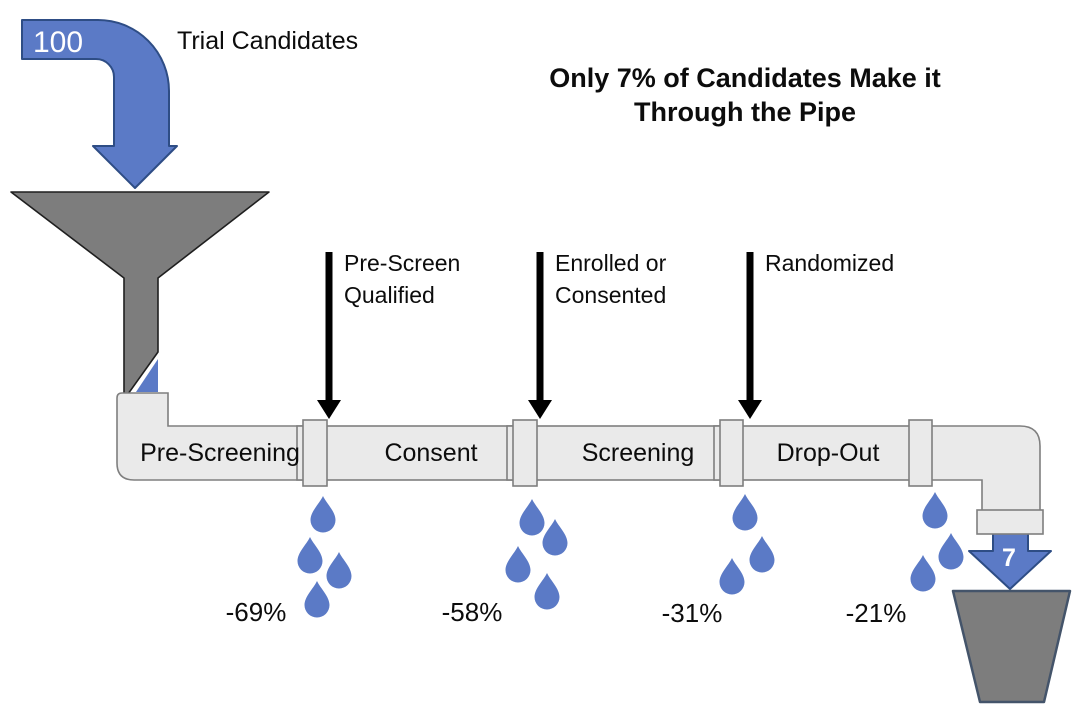 The height and width of the screenshot is (722, 1087). I want to click on pipe-flange-icon, so click(1010, 522).